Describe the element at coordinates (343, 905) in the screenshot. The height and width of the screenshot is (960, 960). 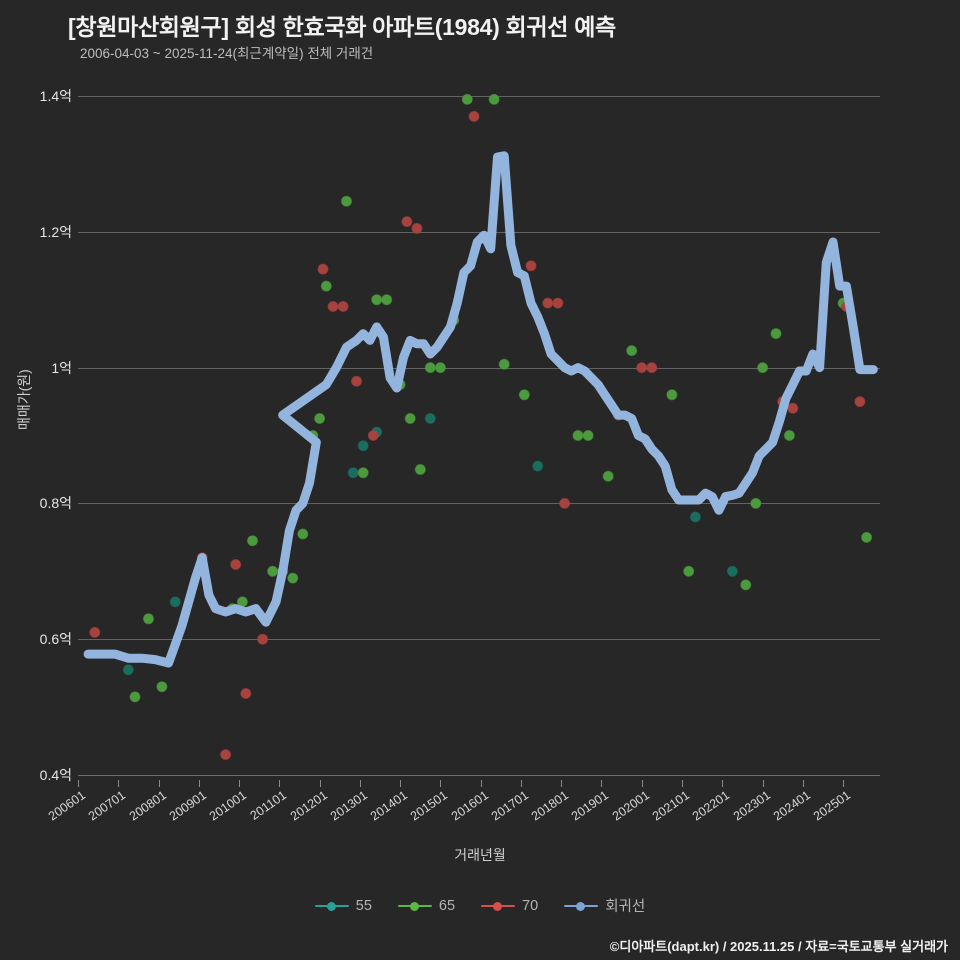
I see `legend-item-55: 55` at that location.